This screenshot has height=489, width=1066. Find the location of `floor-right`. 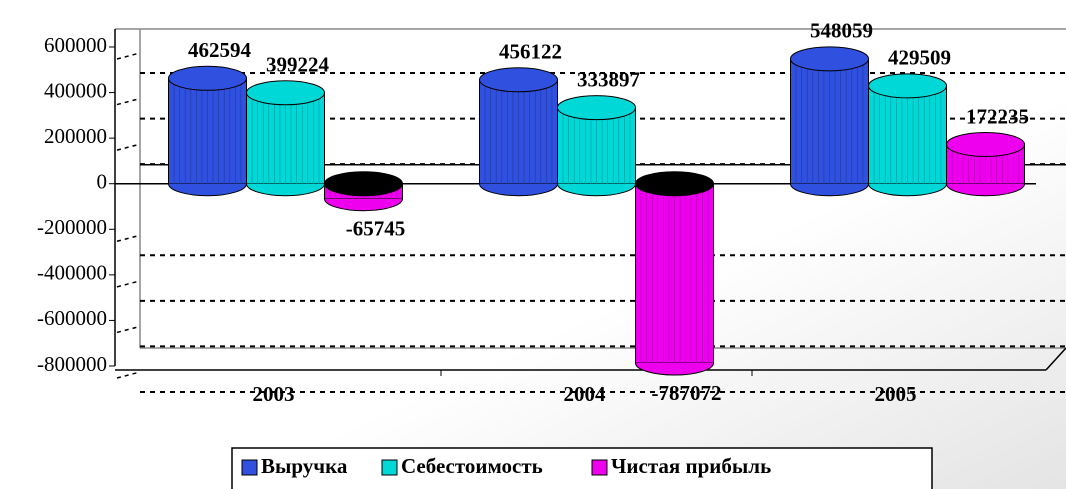

floor-right is located at coordinates (1055, 359).